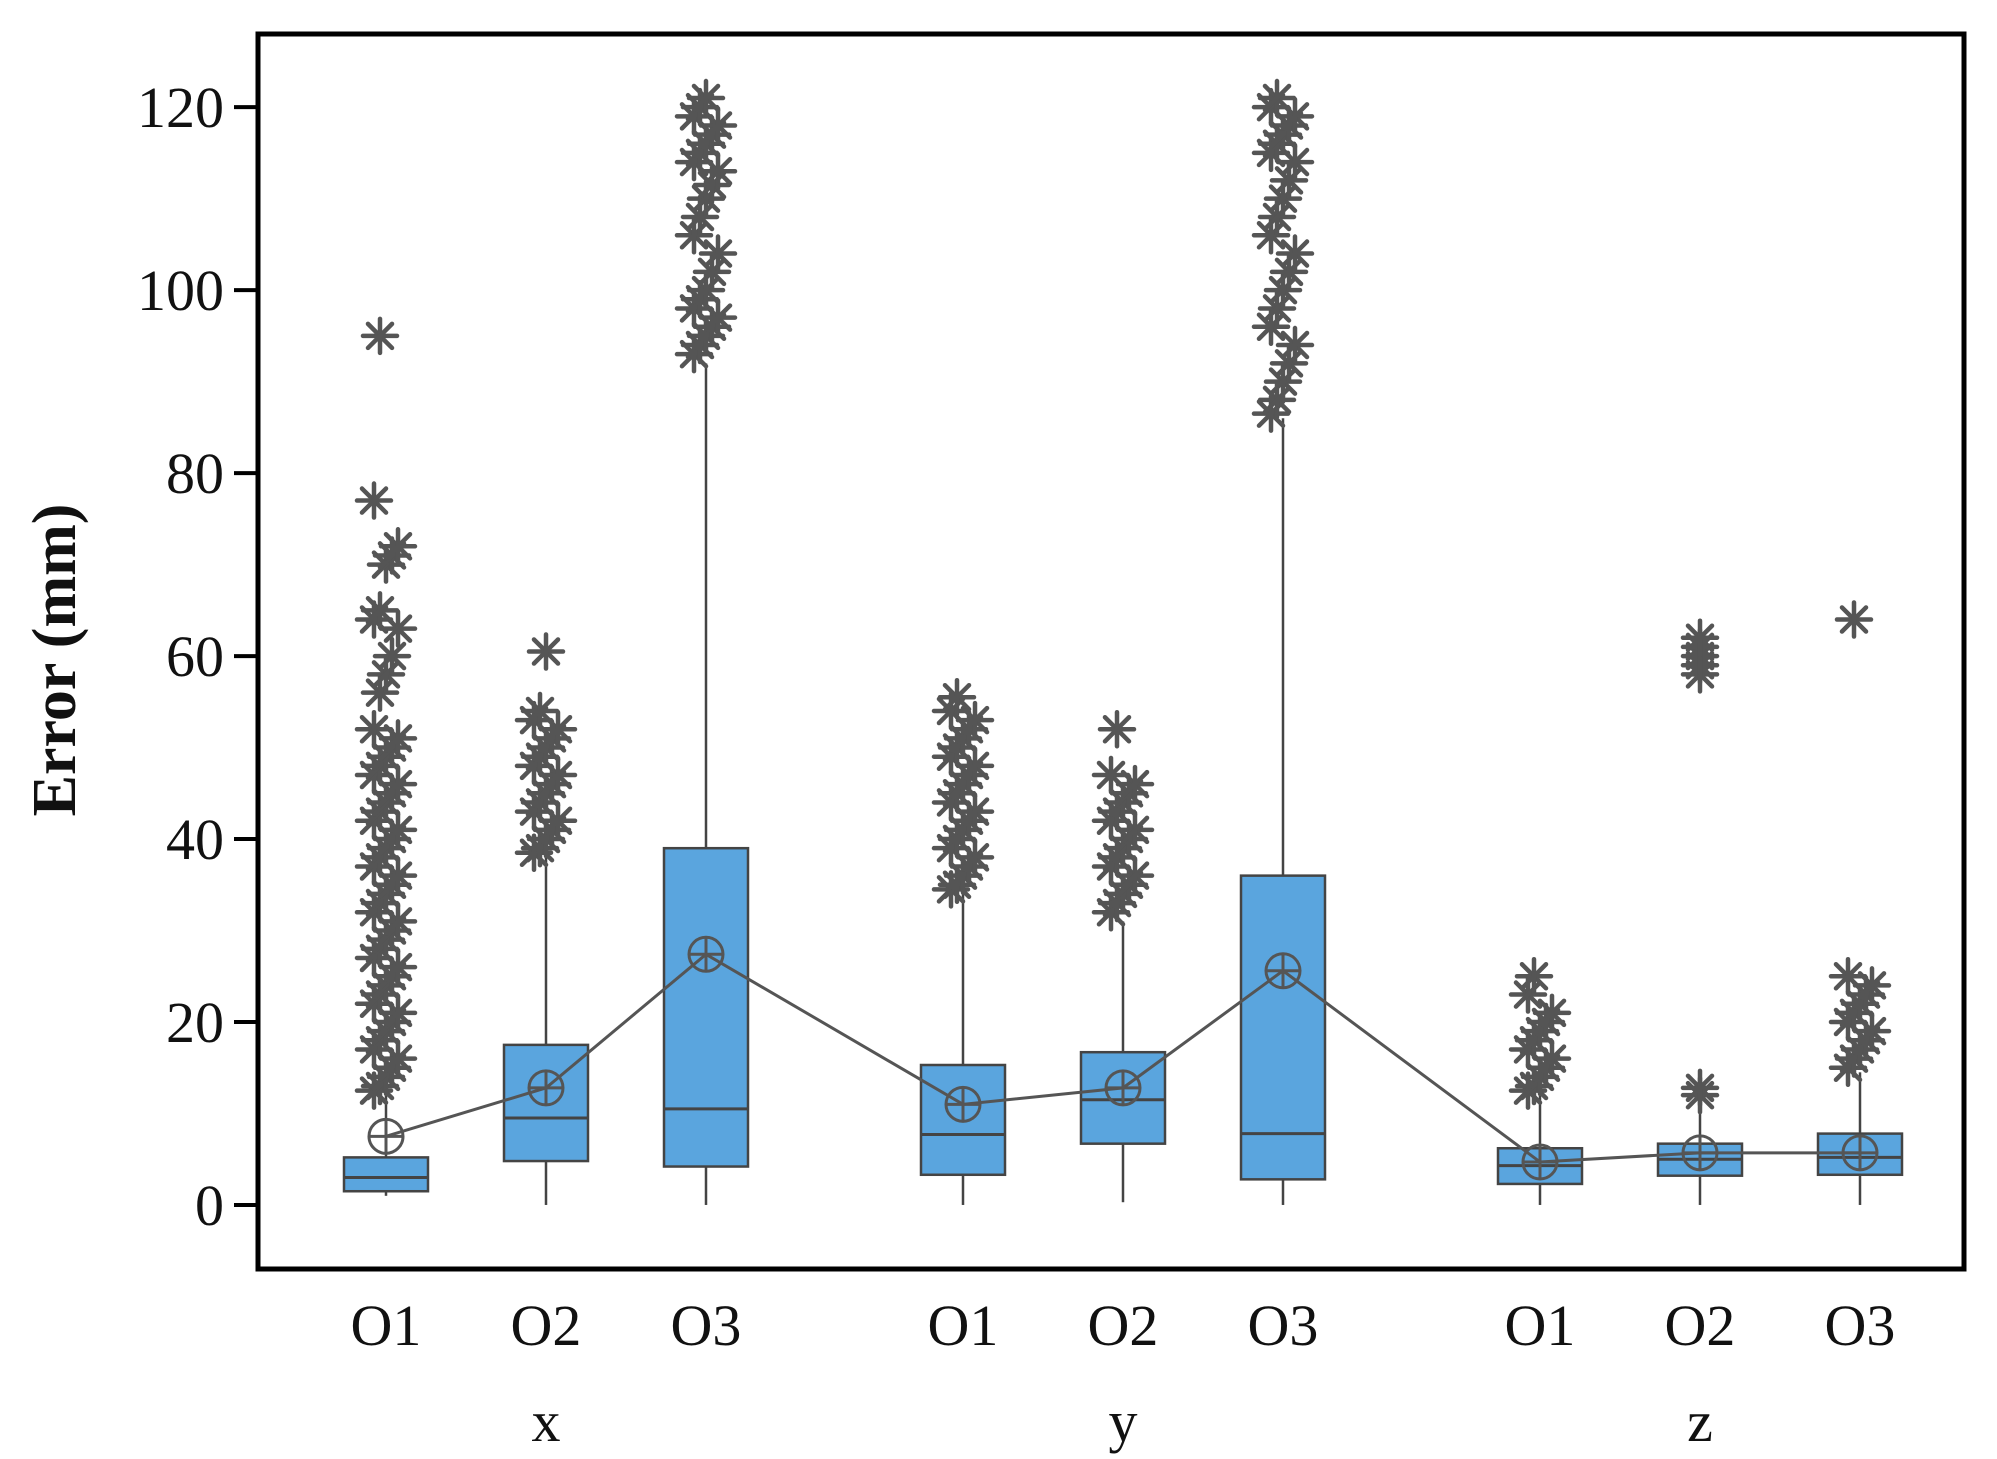 This screenshot has width=1997, height=1459. What do you see at coordinates (1283, 811) in the screenshot?
I see `box-y-o3` at bounding box center [1283, 811].